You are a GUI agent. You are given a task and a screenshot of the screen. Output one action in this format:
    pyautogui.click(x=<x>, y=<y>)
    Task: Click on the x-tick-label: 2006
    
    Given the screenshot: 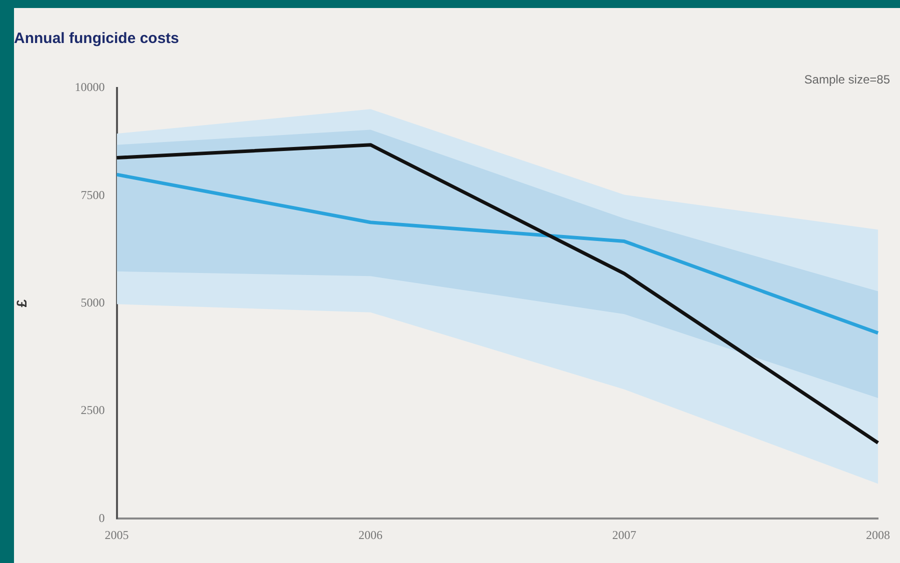 What is the action you would take?
    pyautogui.click(x=370, y=535)
    